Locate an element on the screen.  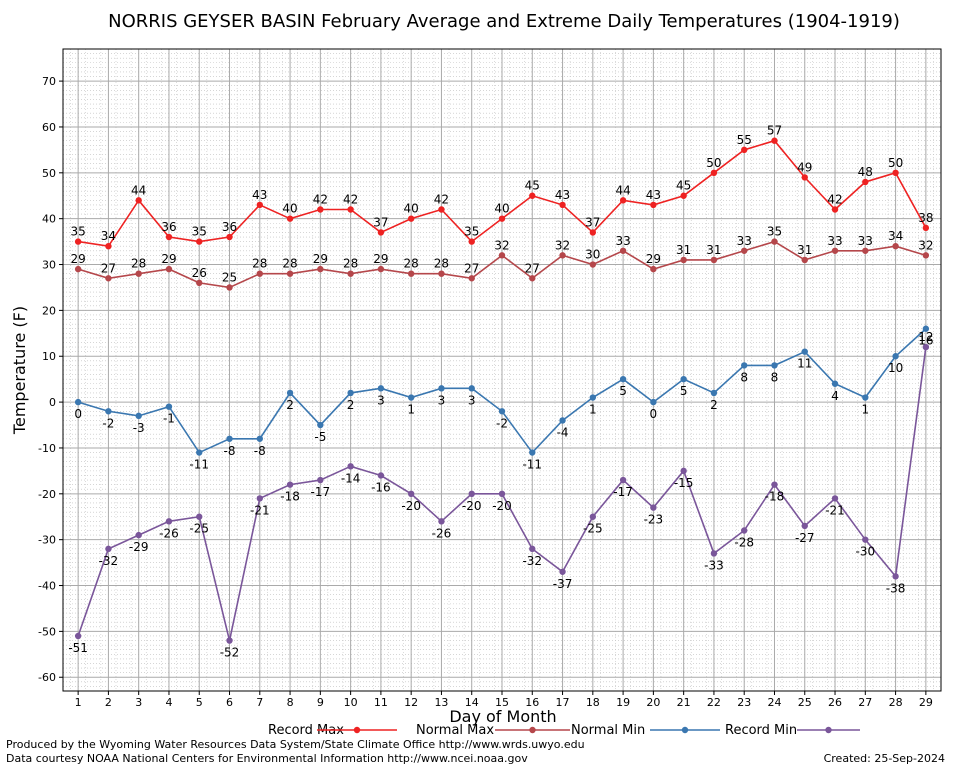
legend-marker-record-min is located at coordinates (828, 730).